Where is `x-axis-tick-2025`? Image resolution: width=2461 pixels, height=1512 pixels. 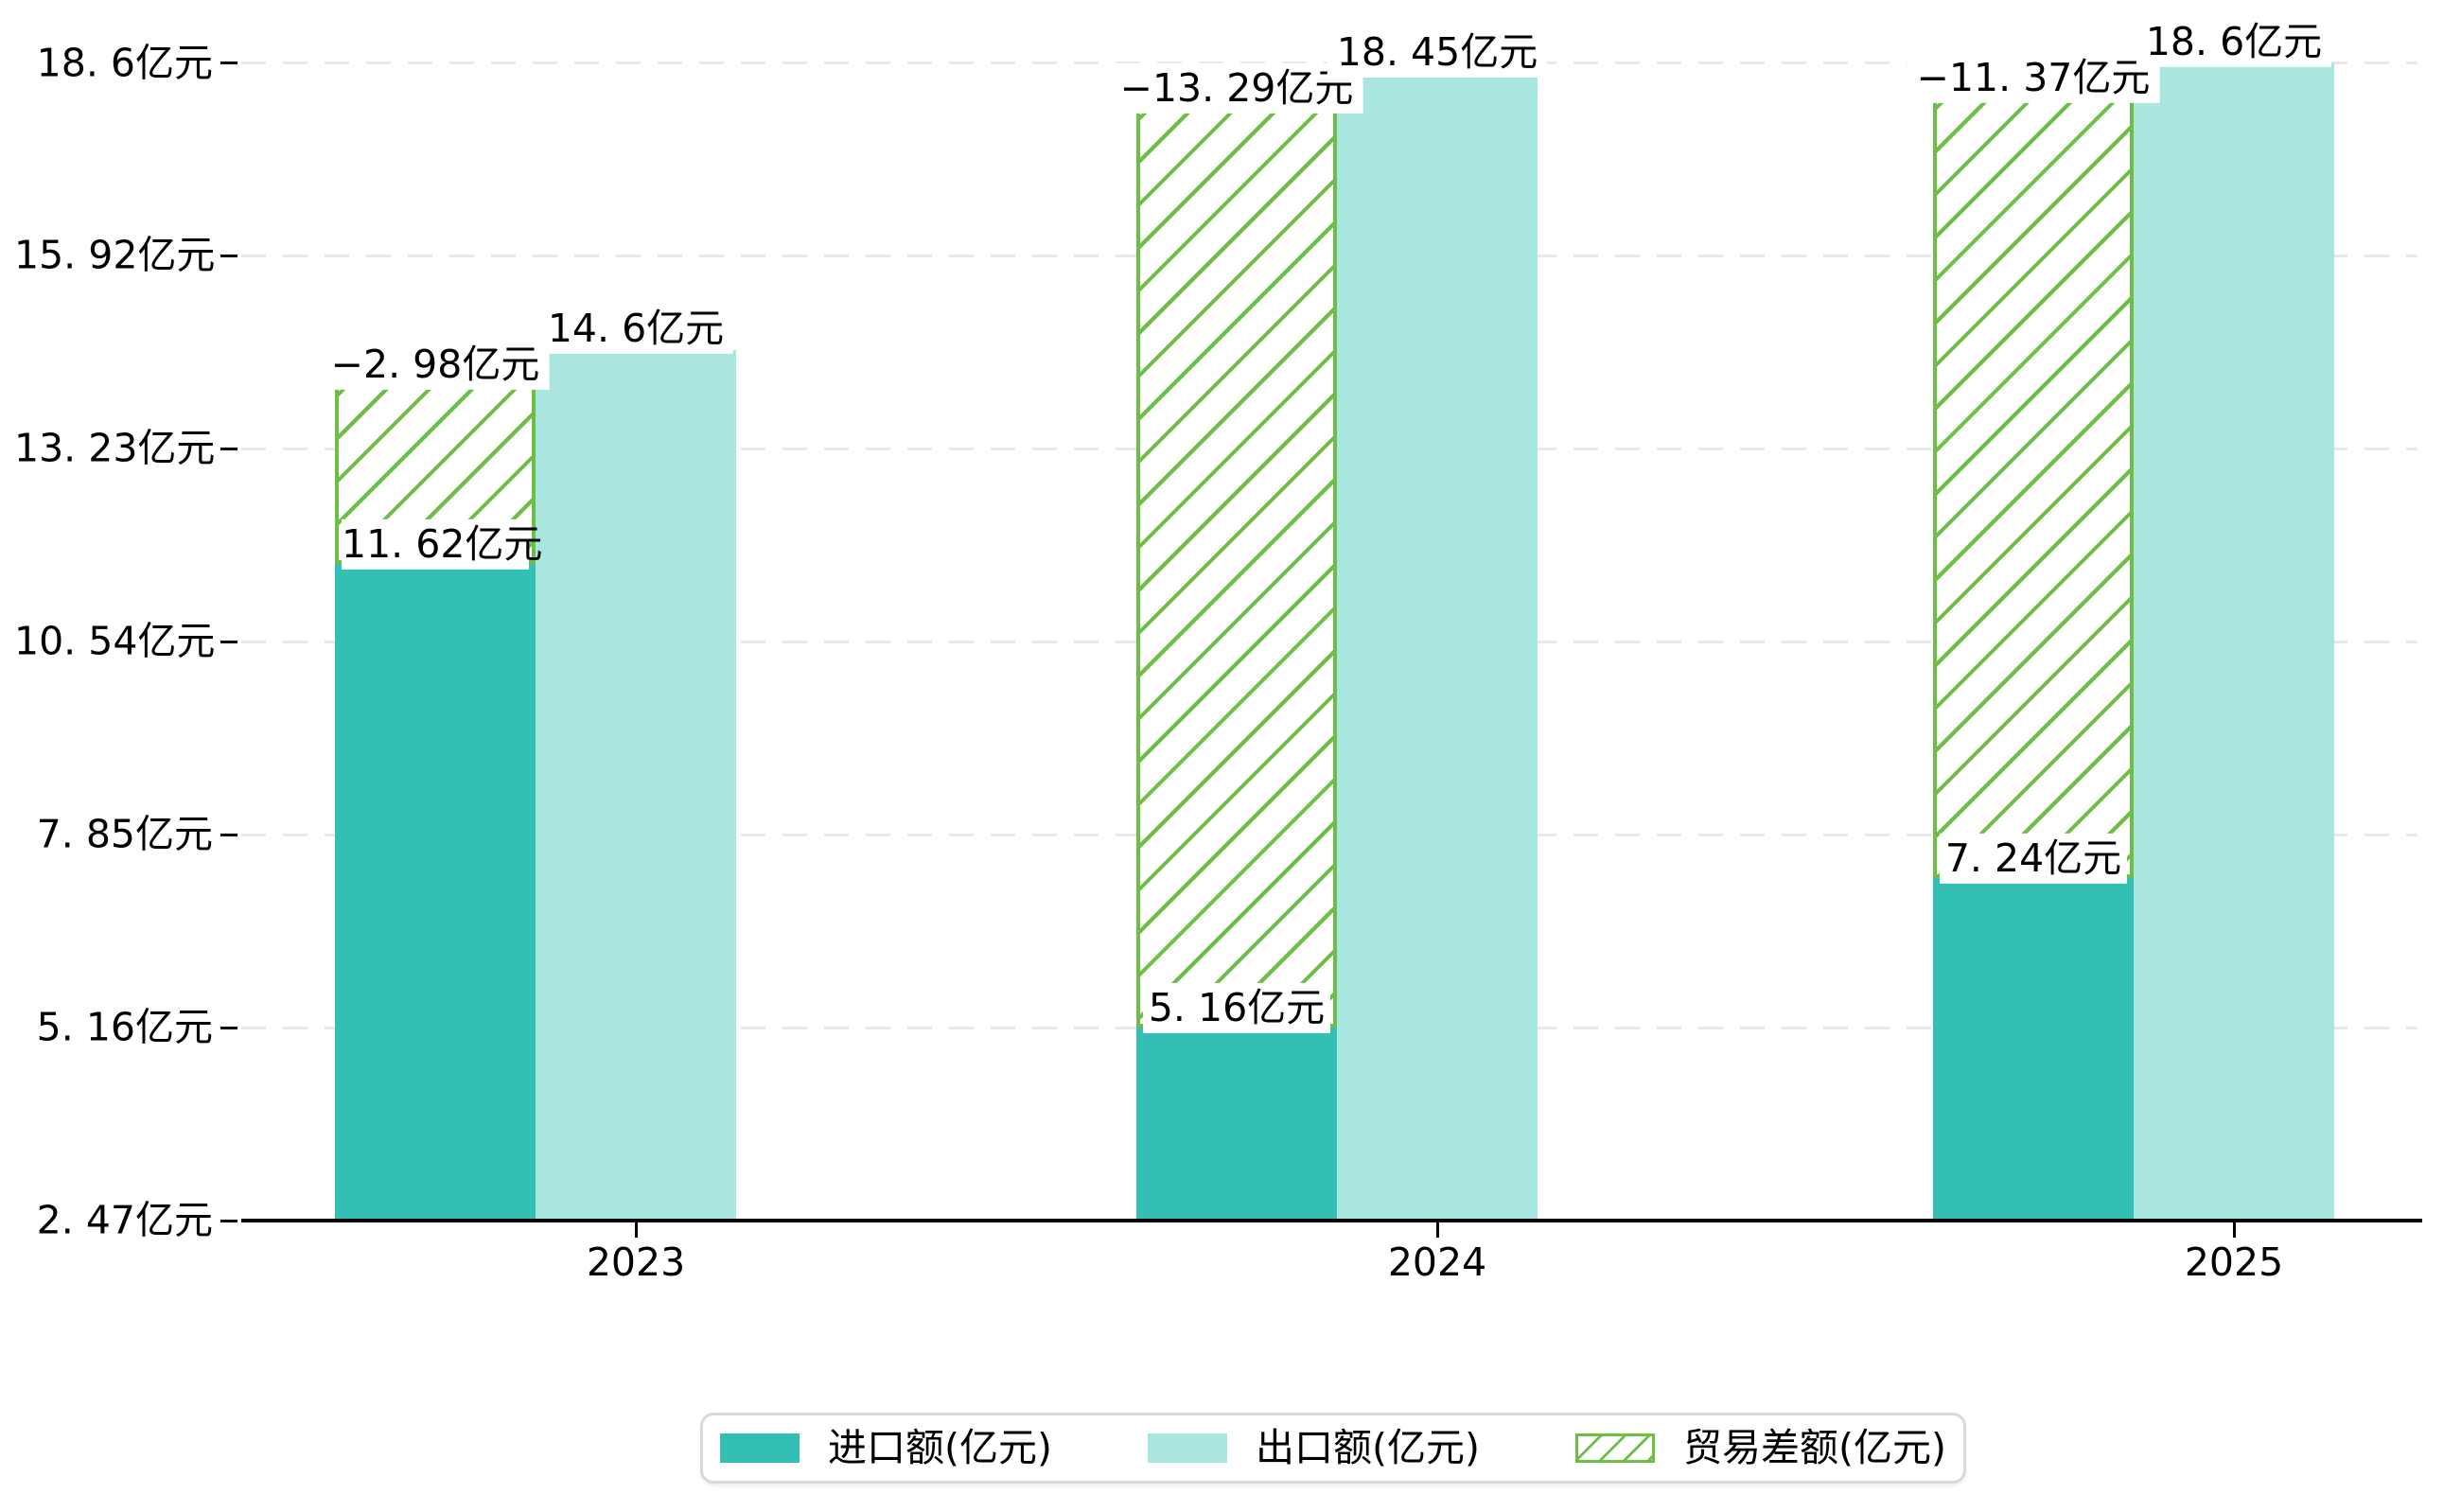 x-axis-tick-2025 is located at coordinates (2234, 1230).